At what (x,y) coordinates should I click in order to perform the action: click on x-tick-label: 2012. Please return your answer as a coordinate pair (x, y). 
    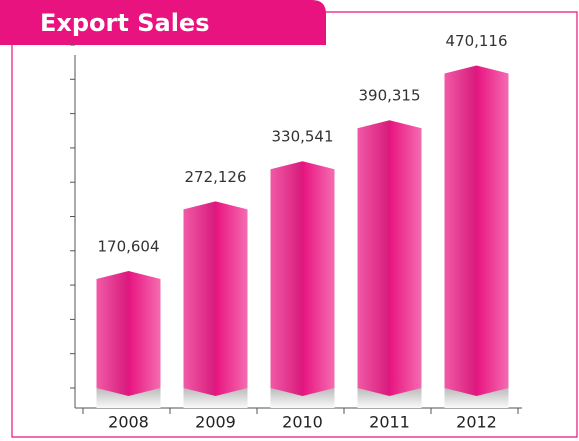
    Looking at the image, I should click on (476, 422).